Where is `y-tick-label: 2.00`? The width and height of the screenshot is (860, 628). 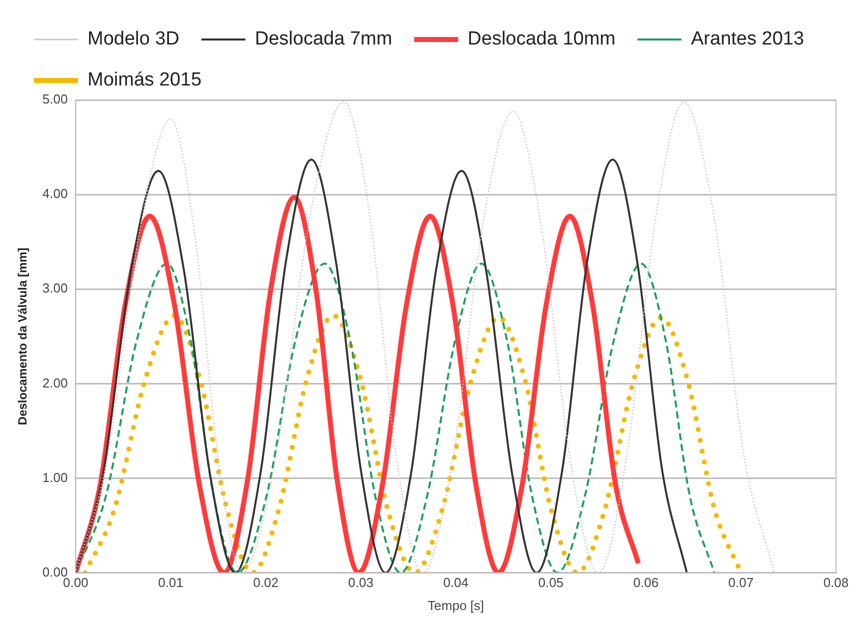
y-tick-label: 2.00 is located at coordinates (55, 382).